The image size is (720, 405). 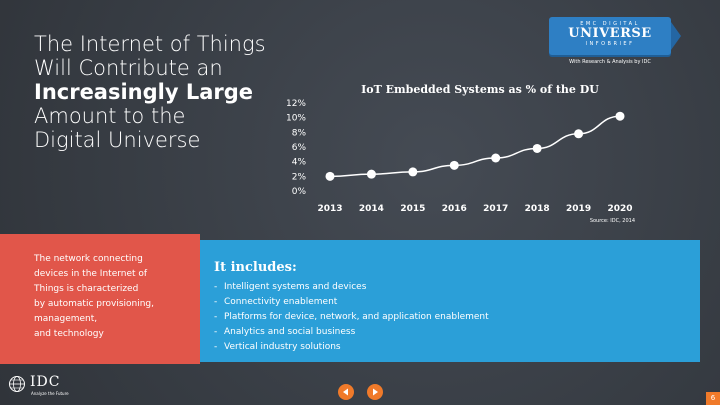 I want to click on chevron-left-icon, so click(x=345, y=392).